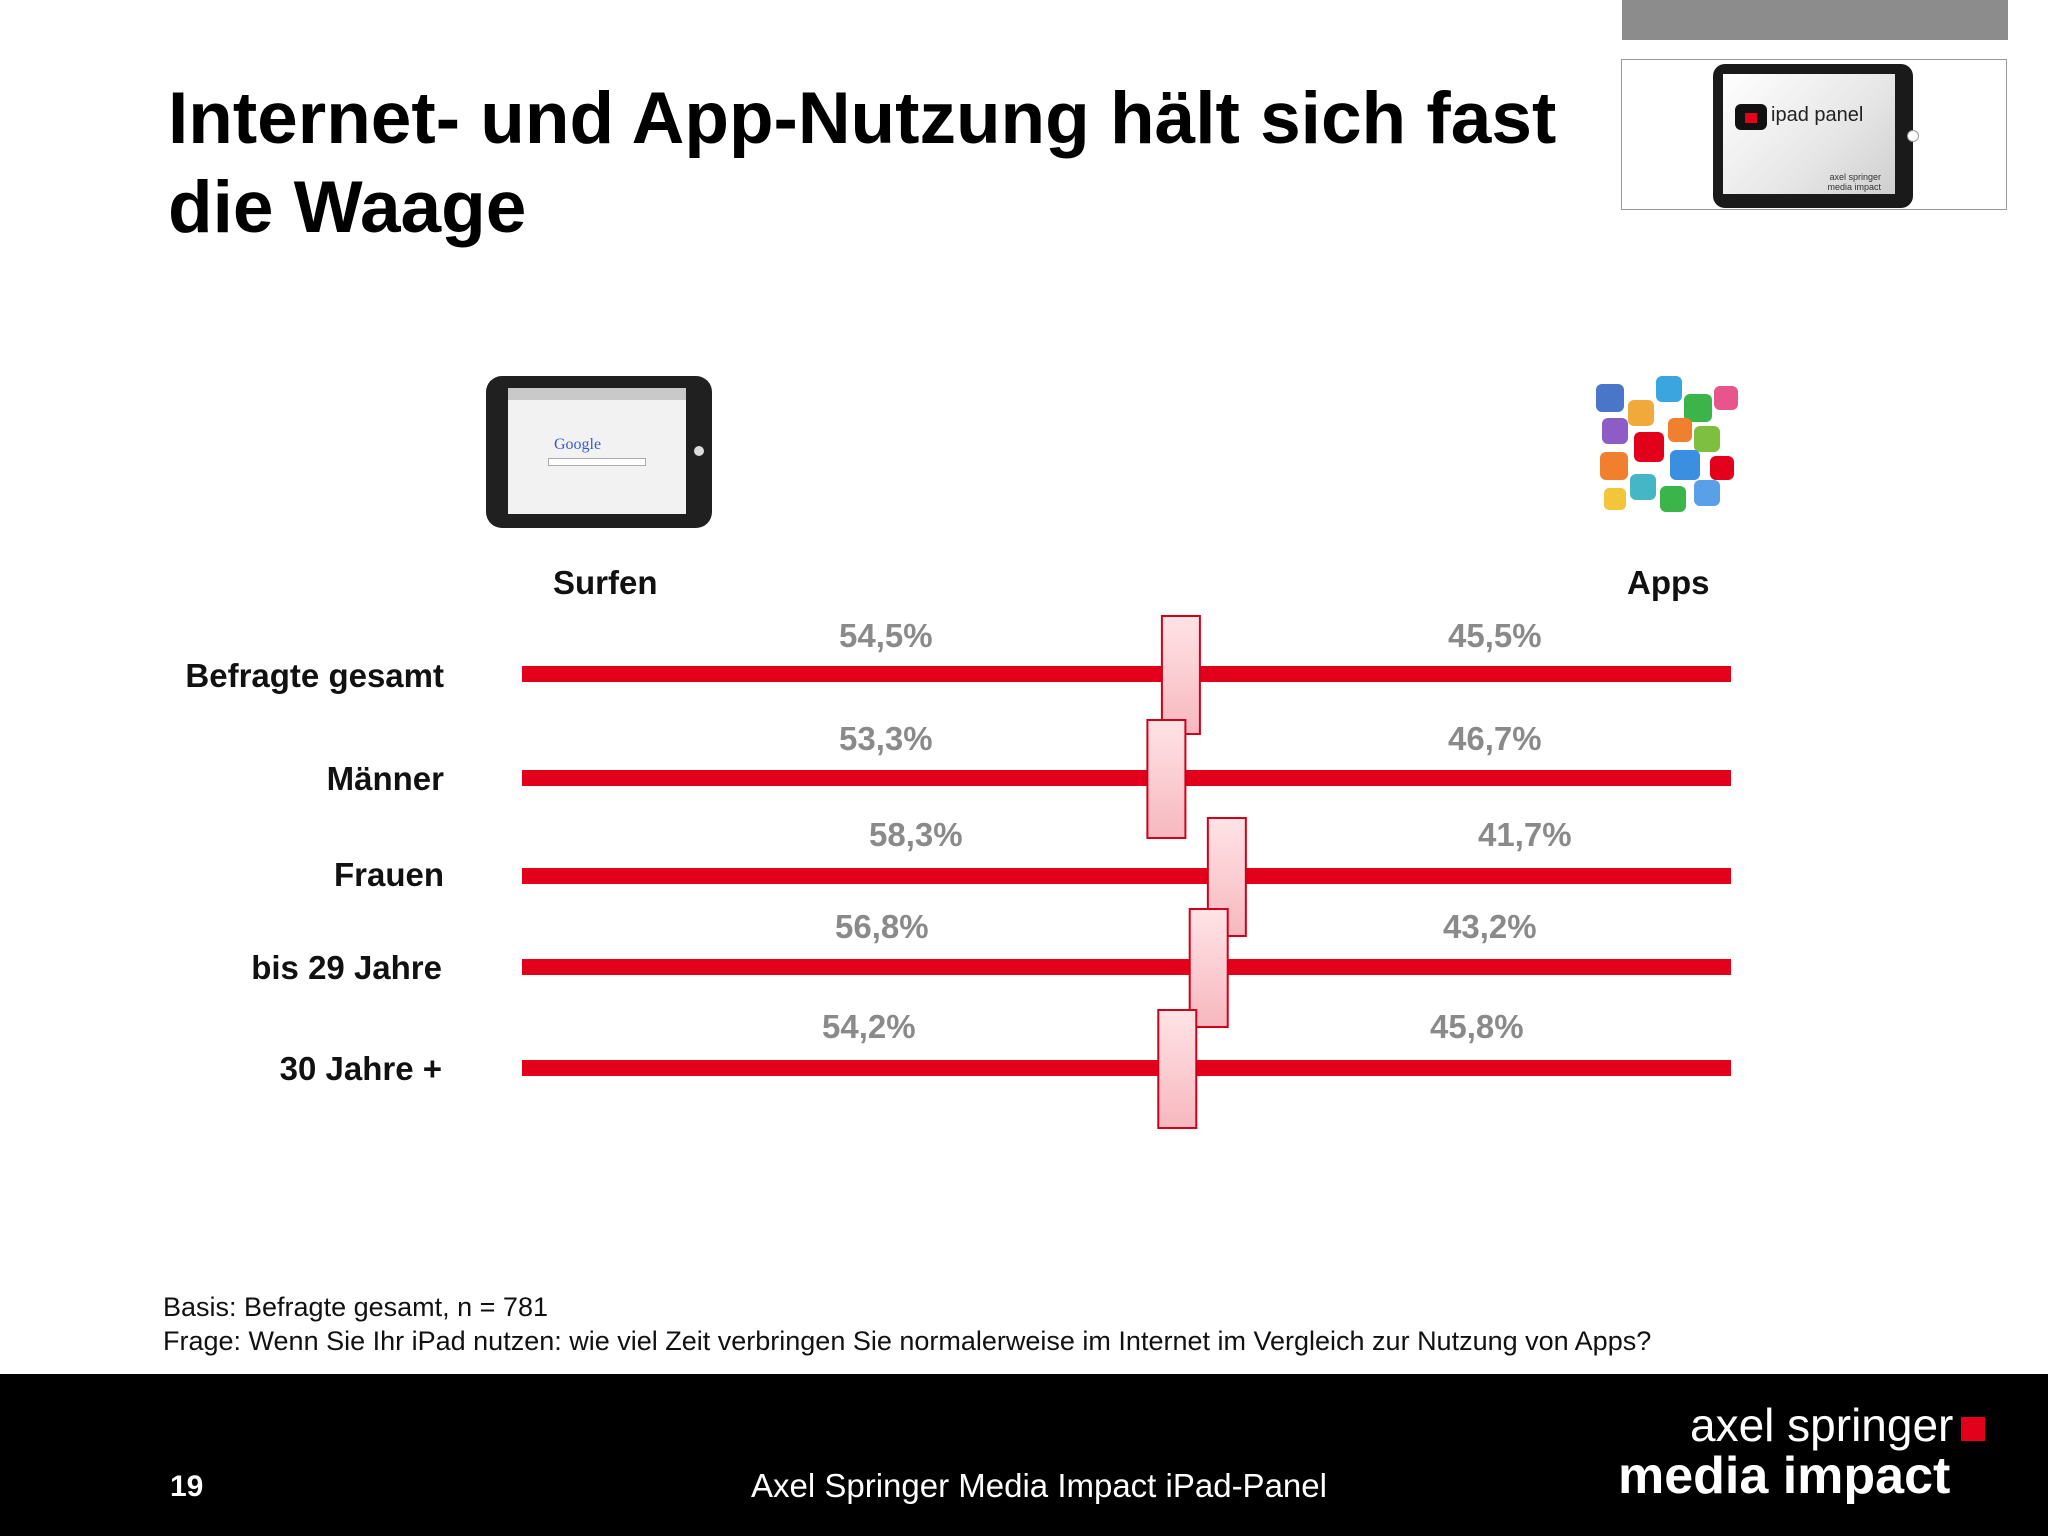  Describe the element at coordinates (385, 778) in the screenshot. I see `row-label: Männer` at that location.